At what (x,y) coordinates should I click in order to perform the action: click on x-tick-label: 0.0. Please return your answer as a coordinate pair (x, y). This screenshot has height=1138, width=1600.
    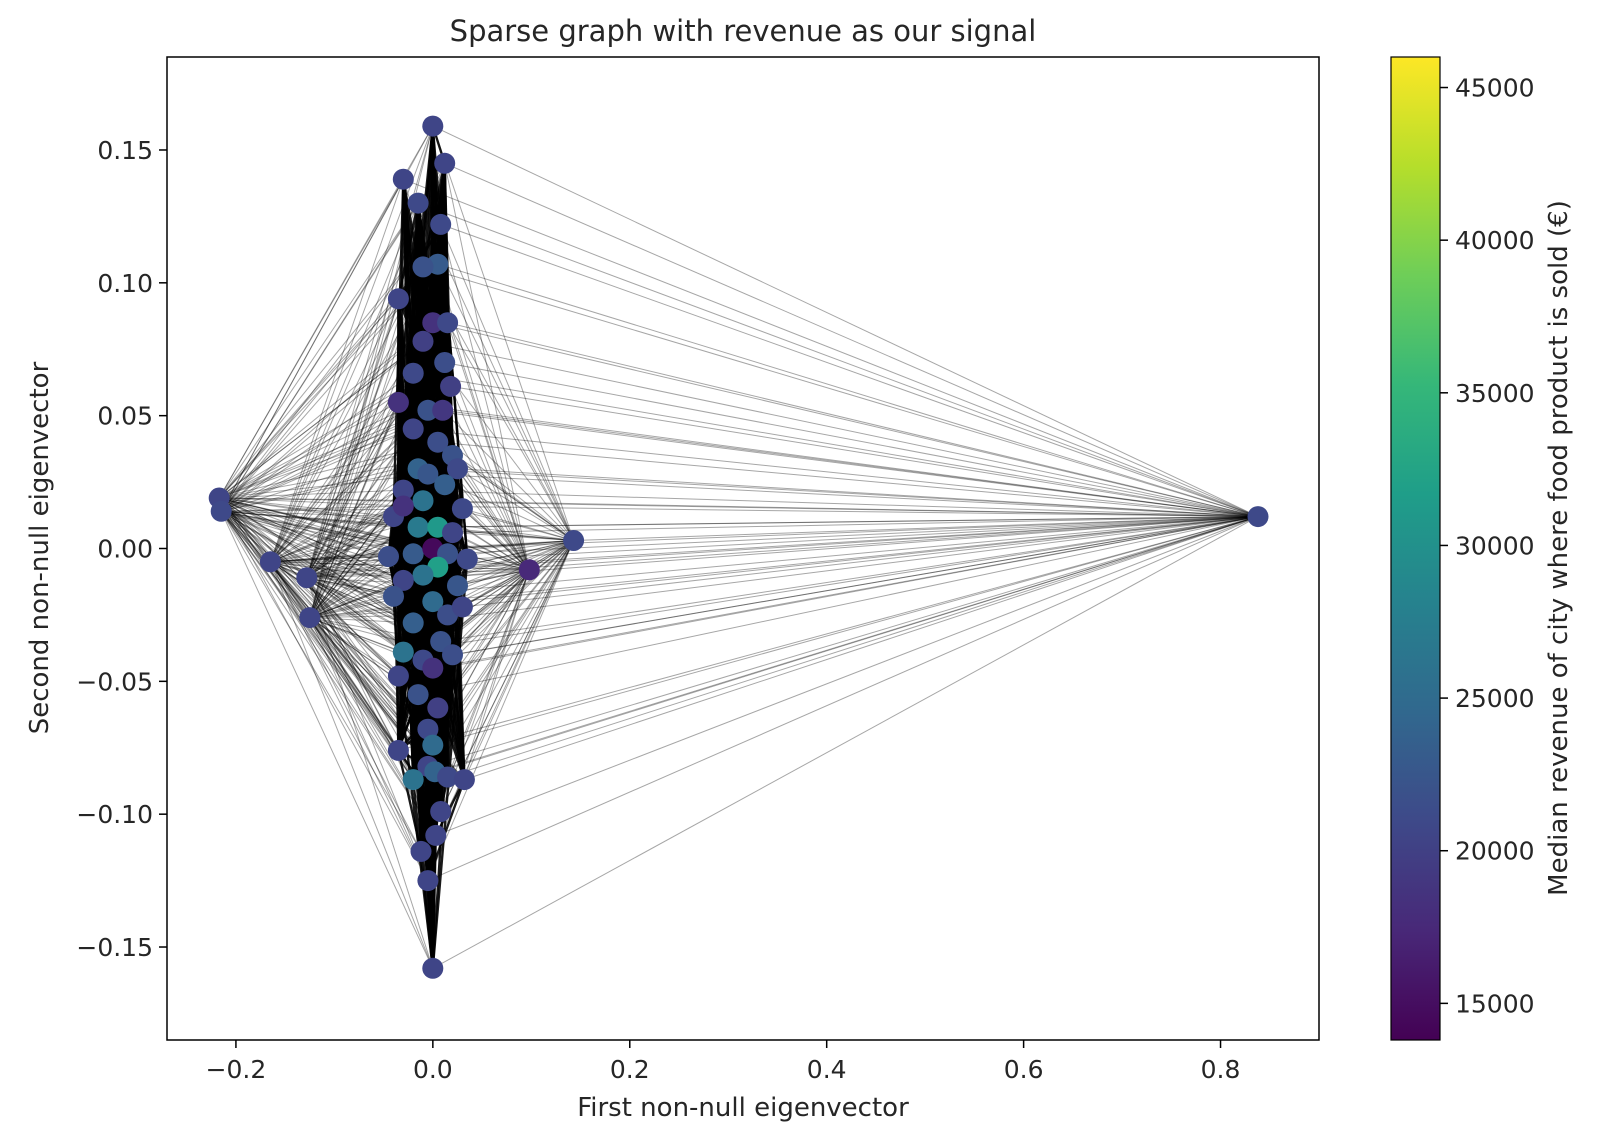
    Looking at the image, I should click on (433, 1069).